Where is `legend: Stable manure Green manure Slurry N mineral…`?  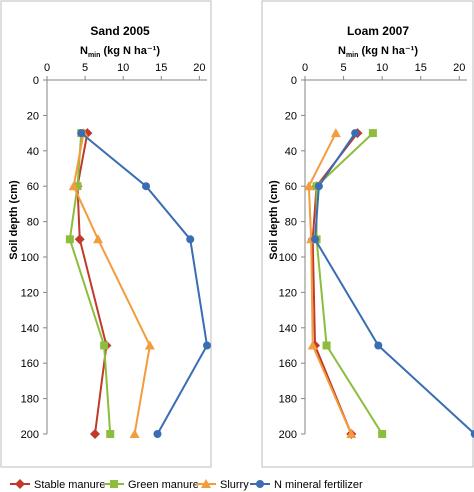
legend: Stable manure Green manure Slurry N mineral… is located at coordinates (186, 485).